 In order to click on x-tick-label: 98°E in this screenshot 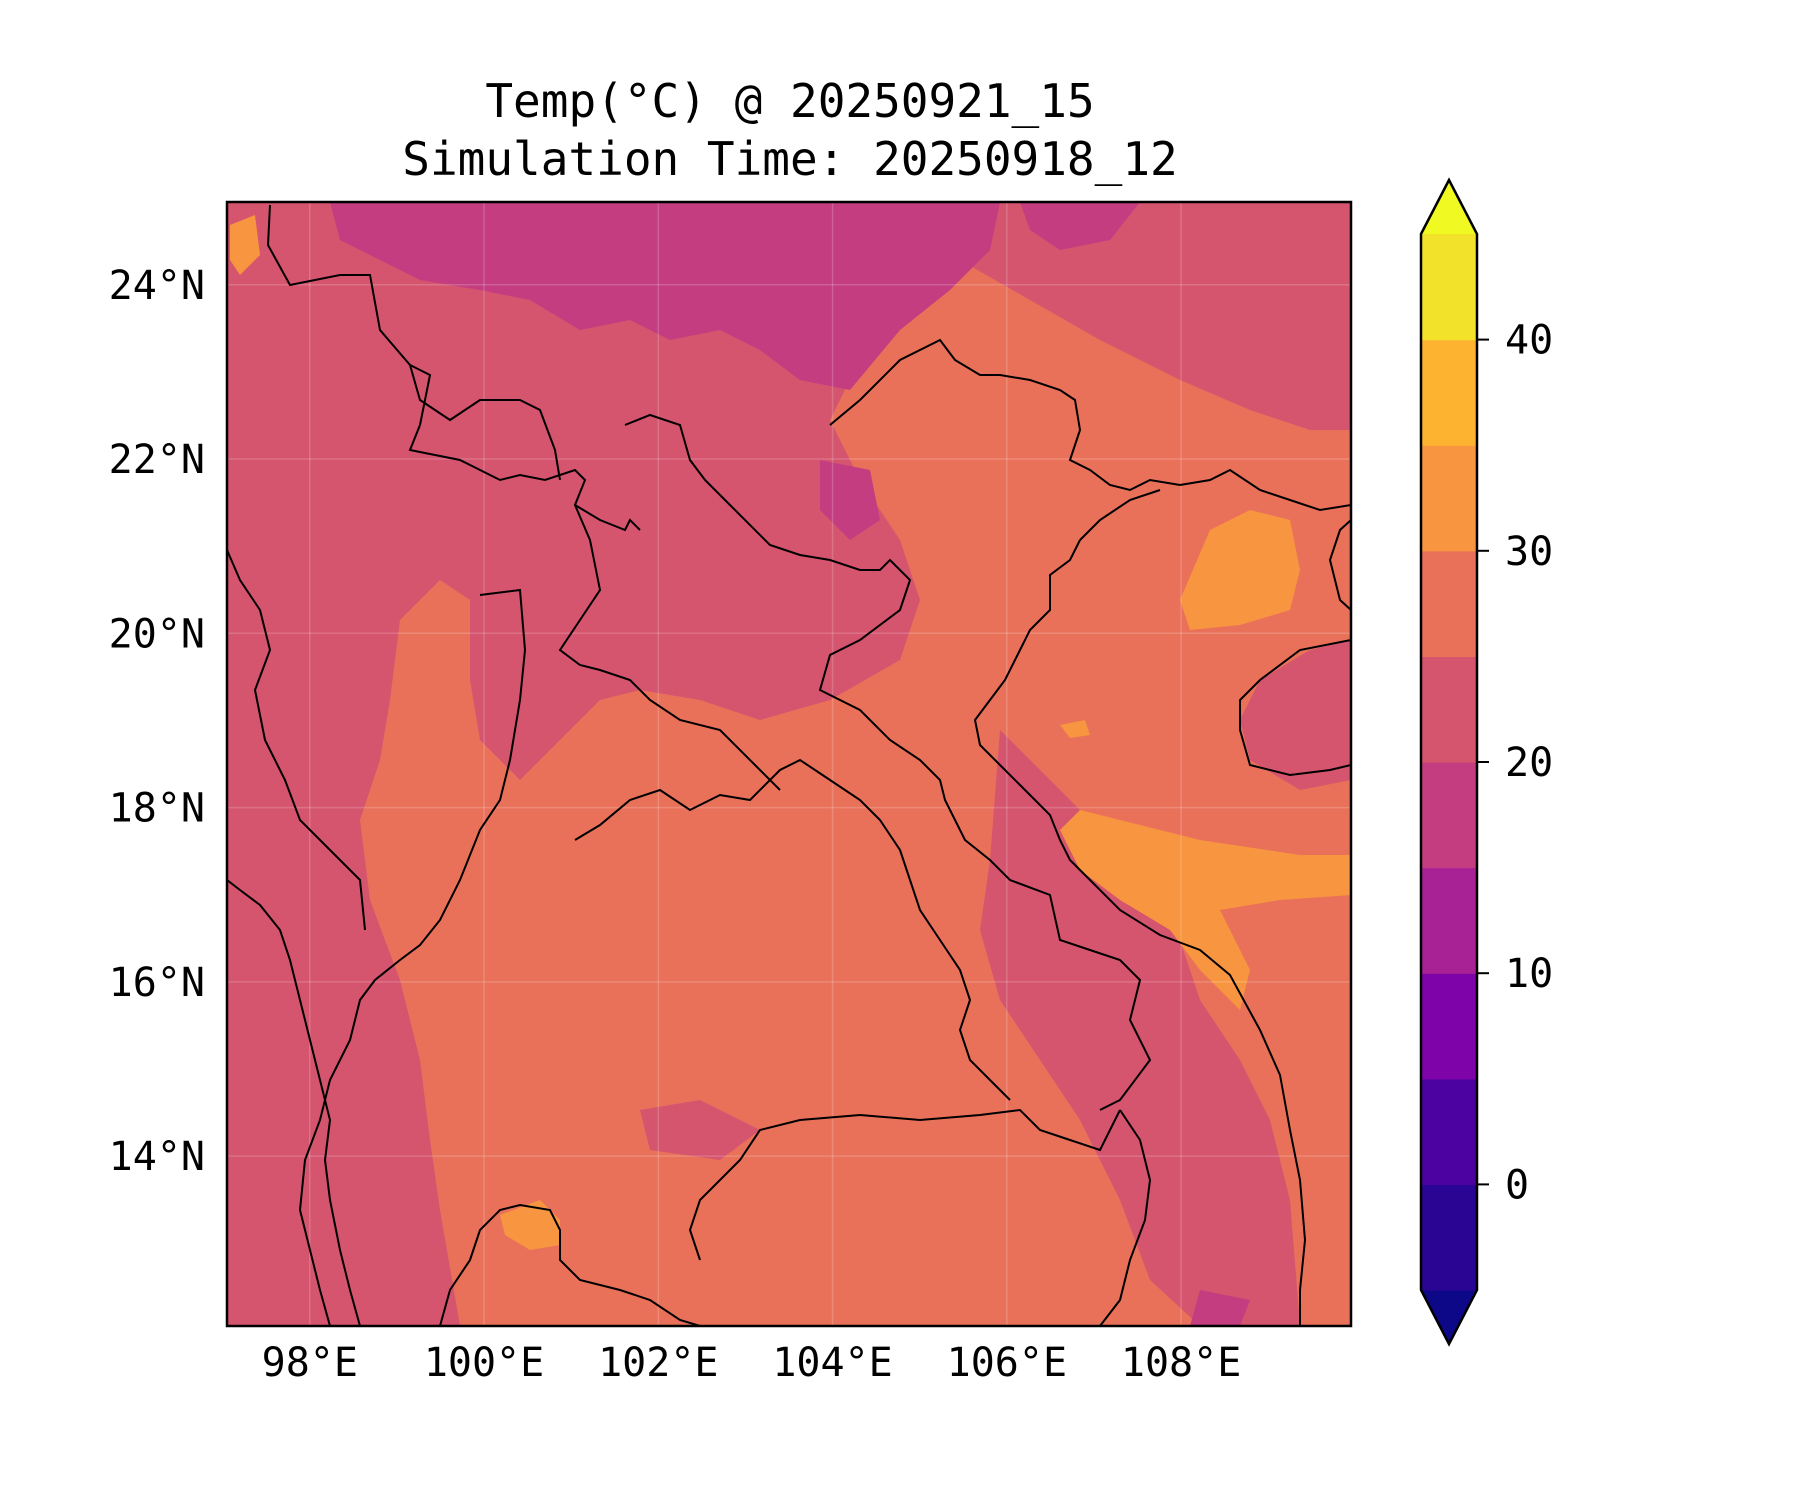, I will do `click(310, 1363)`.